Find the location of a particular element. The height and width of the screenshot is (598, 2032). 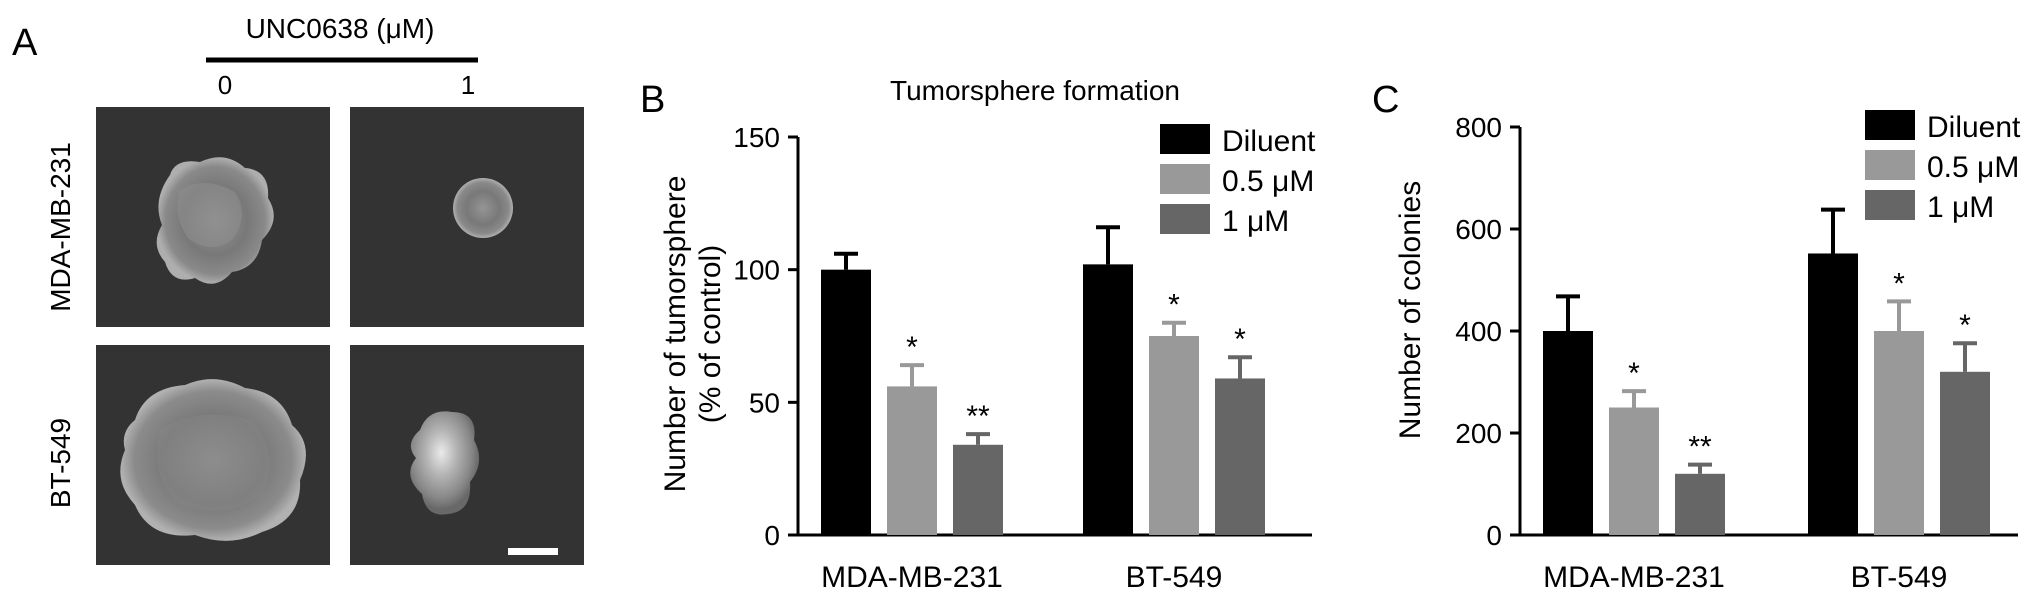

panel-c-ylabel: Number of colonies is located at coordinates (1410, 310).